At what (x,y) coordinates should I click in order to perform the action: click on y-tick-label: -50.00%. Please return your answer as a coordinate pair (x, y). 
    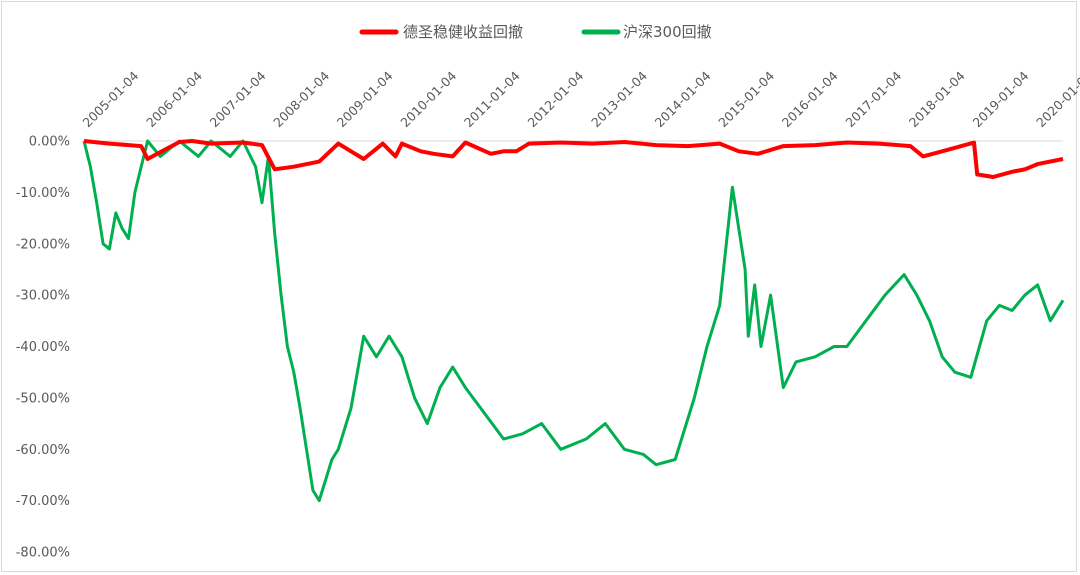
    Looking at the image, I should click on (43, 398).